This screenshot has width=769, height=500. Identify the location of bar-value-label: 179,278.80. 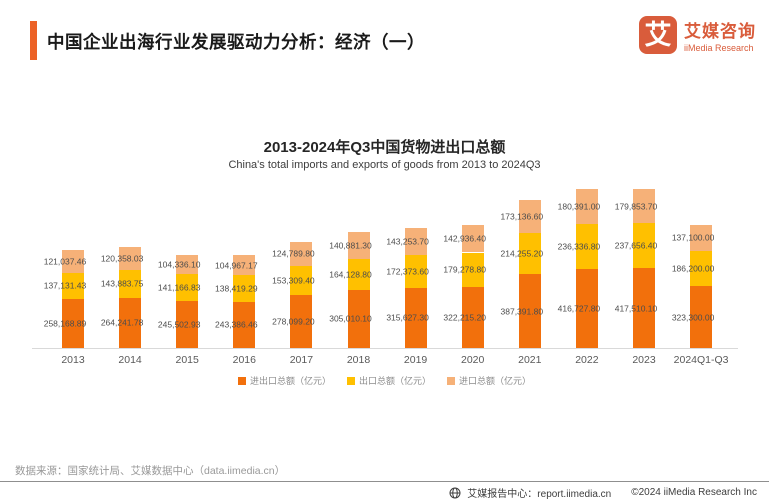
(464, 269).